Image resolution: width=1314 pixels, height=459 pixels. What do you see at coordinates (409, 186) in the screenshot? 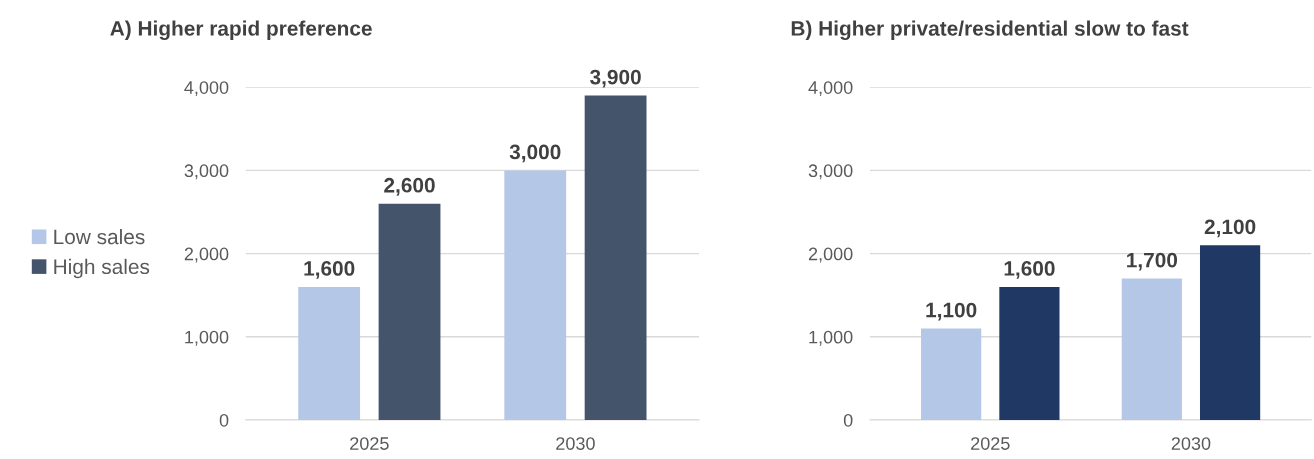
I see `text: 2,600` at bounding box center [409, 186].